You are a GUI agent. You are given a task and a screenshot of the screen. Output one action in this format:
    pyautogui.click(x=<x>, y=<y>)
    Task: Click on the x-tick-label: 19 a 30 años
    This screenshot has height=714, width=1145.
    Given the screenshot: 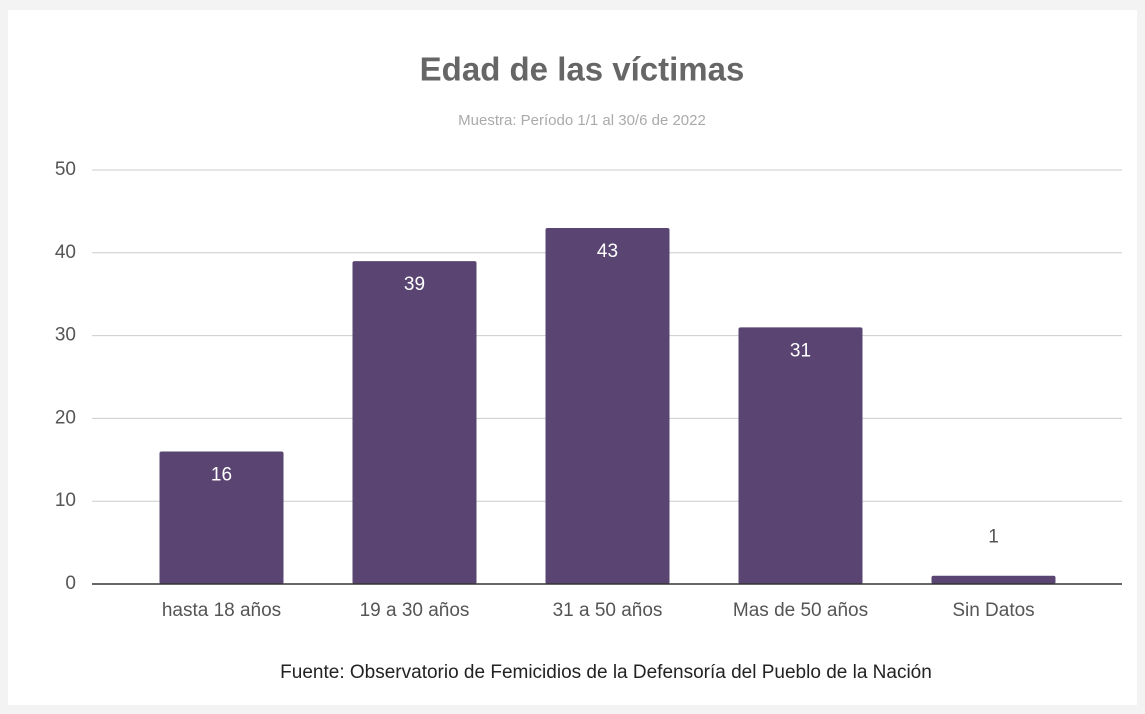 What is the action you would take?
    pyautogui.click(x=415, y=610)
    